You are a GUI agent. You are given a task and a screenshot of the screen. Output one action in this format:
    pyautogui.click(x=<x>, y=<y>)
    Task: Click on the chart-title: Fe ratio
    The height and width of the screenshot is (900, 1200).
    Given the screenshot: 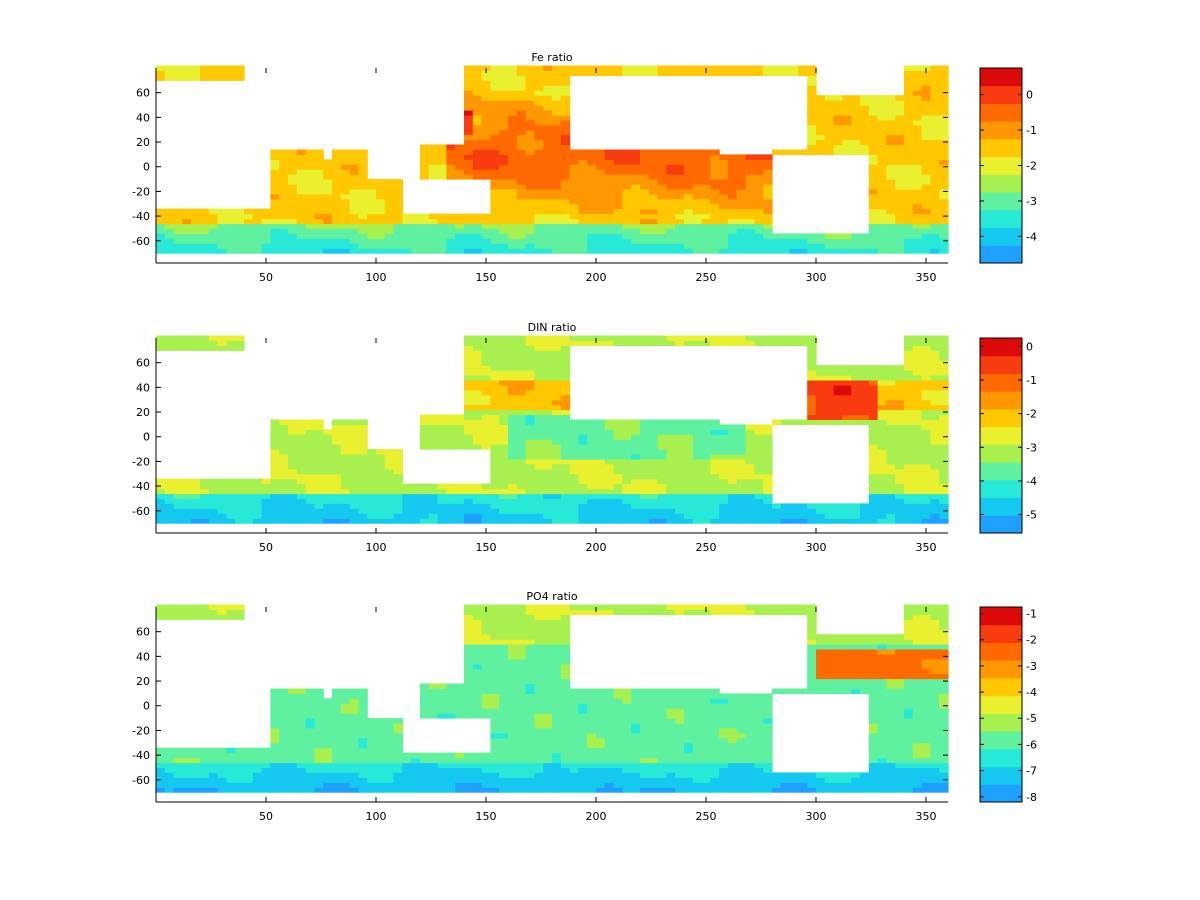 What is the action you would take?
    pyautogui.click(x=552, y=57)
    